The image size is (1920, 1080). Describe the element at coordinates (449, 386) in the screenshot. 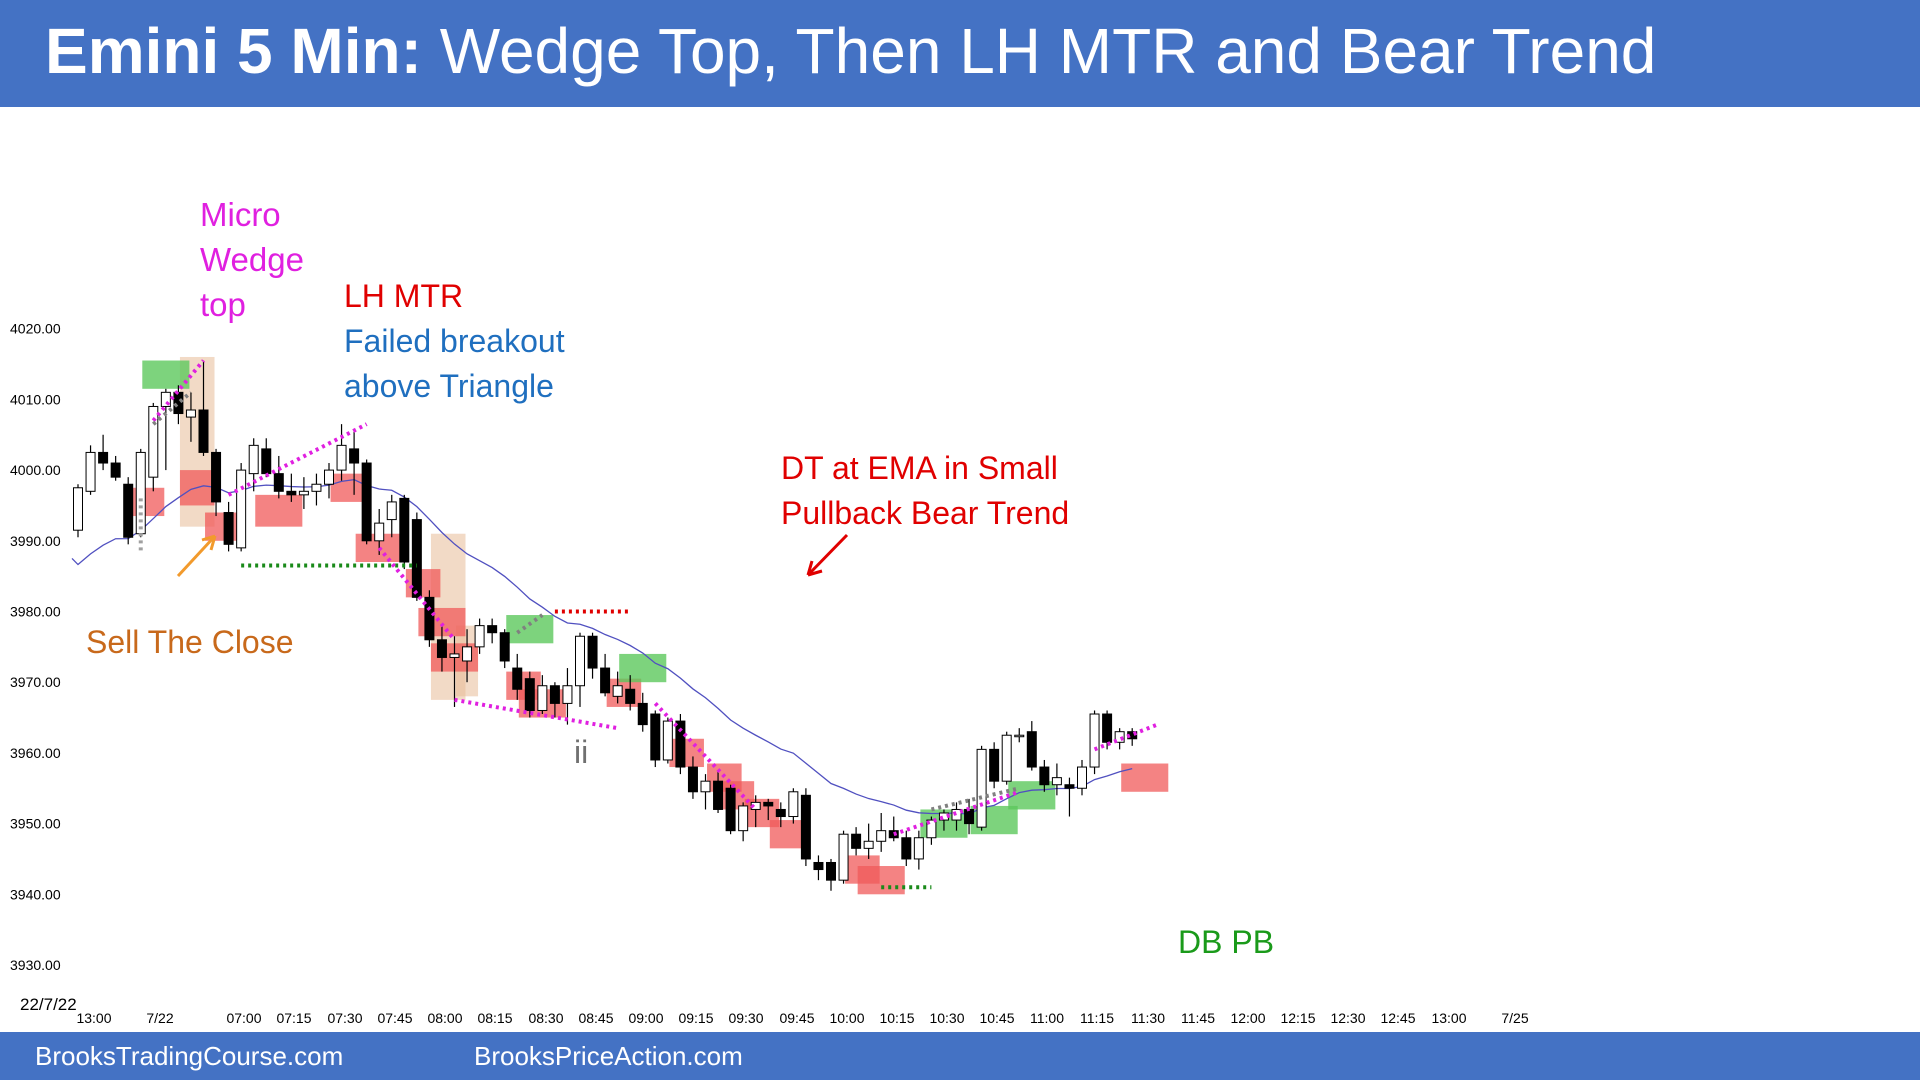

I see `failed-breakout-line-2: above Triangle` at that location.